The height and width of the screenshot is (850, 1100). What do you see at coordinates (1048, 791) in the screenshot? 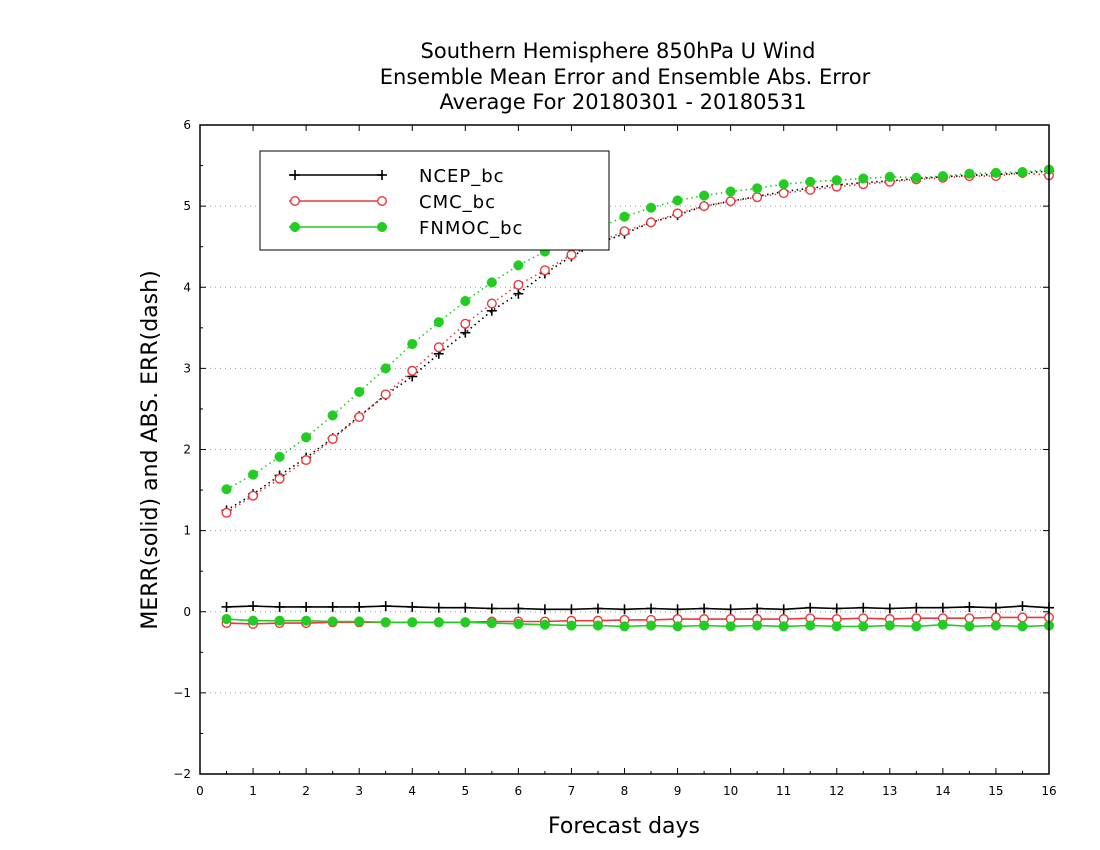
I see `x-tick-label: 16` at bounding box center [1048, 791].